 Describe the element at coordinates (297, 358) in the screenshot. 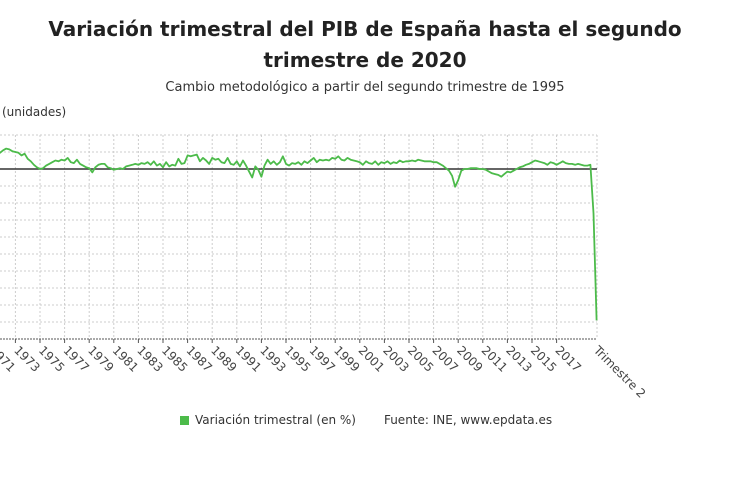

I see `x-tick-label: 1995` at that location.